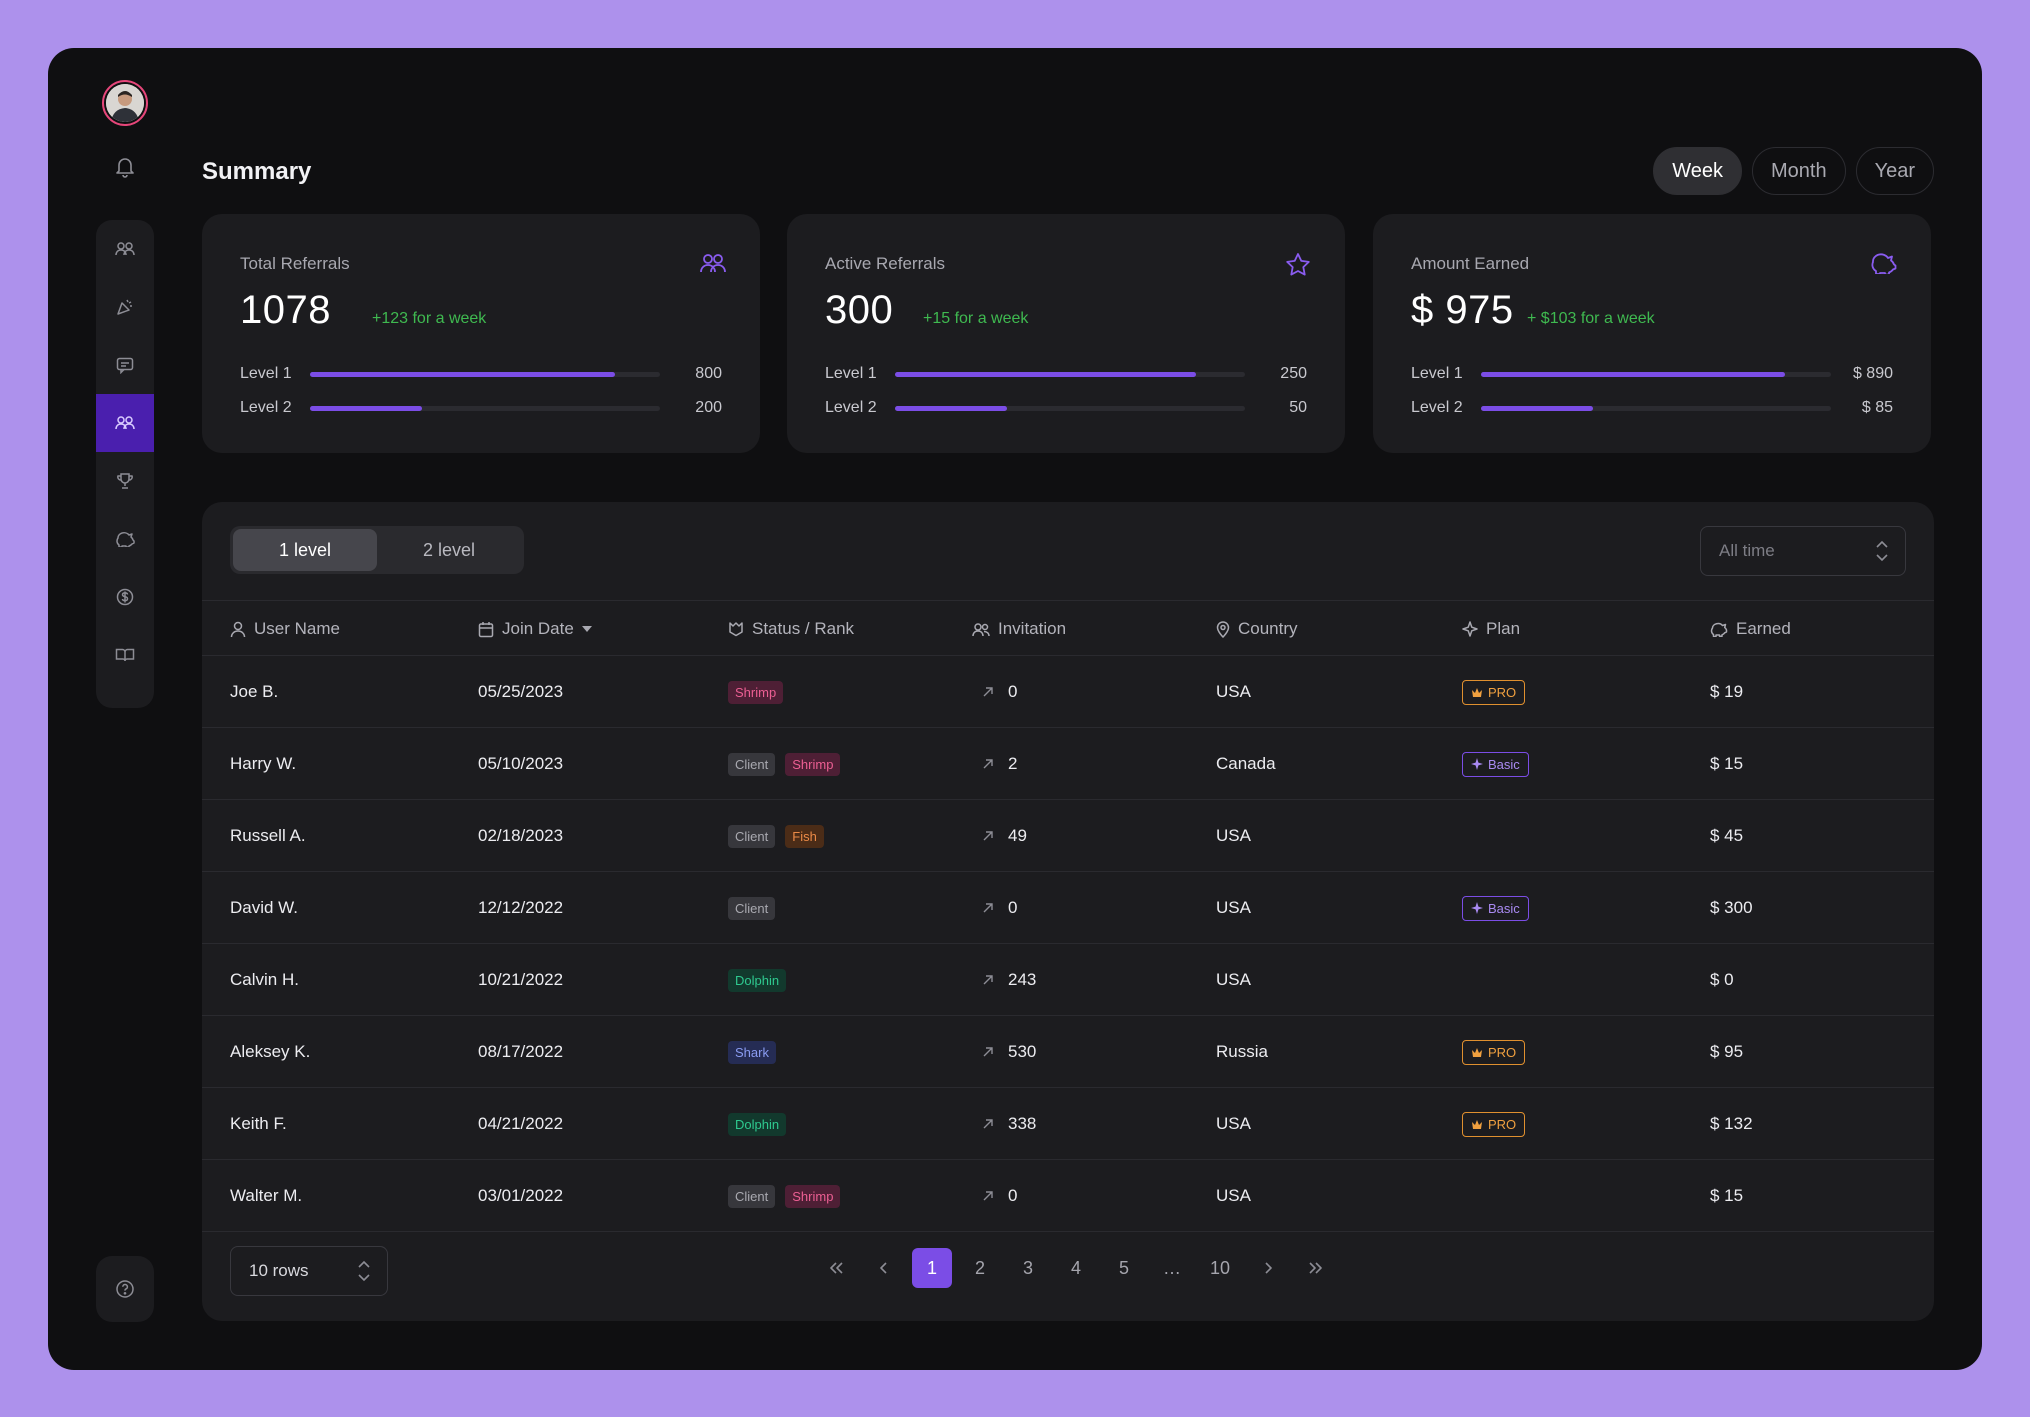 This screenshot has width=2030, height=1417. I want to click on sidebar-item-achievements, so click(125, 481).